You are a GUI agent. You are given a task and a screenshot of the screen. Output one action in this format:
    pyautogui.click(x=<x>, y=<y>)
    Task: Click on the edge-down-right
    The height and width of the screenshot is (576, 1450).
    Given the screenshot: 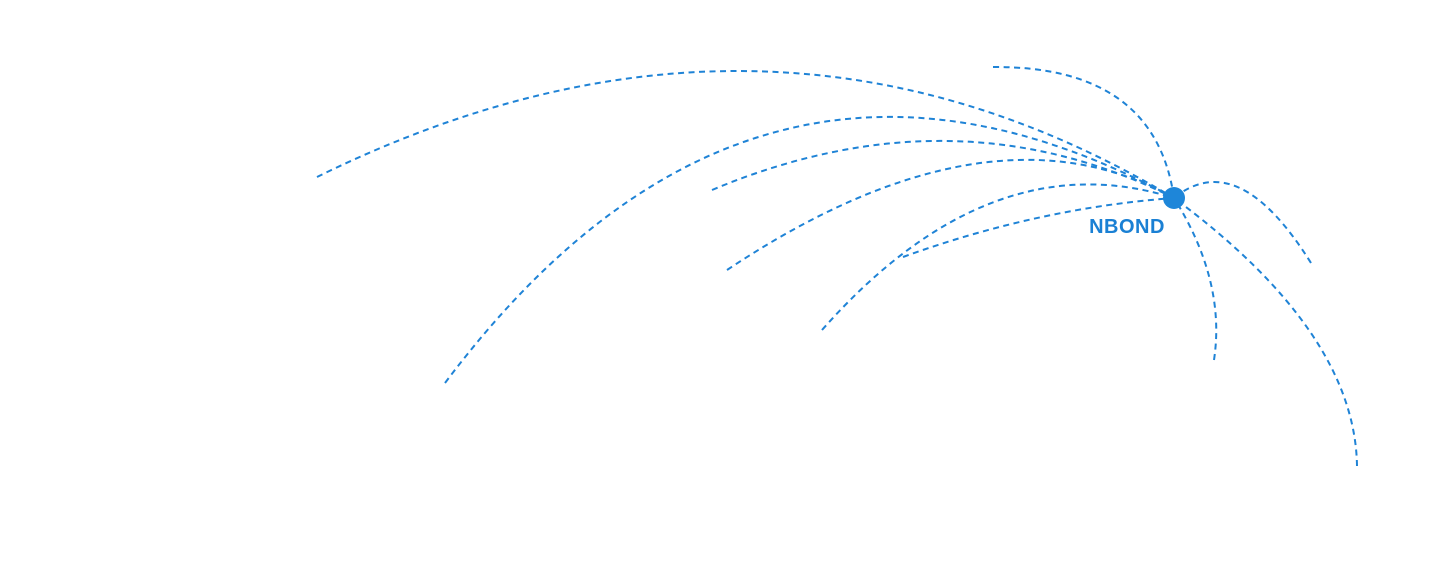 What is the action you would take?
    pyautogui.click(x=1265, y=332)
    